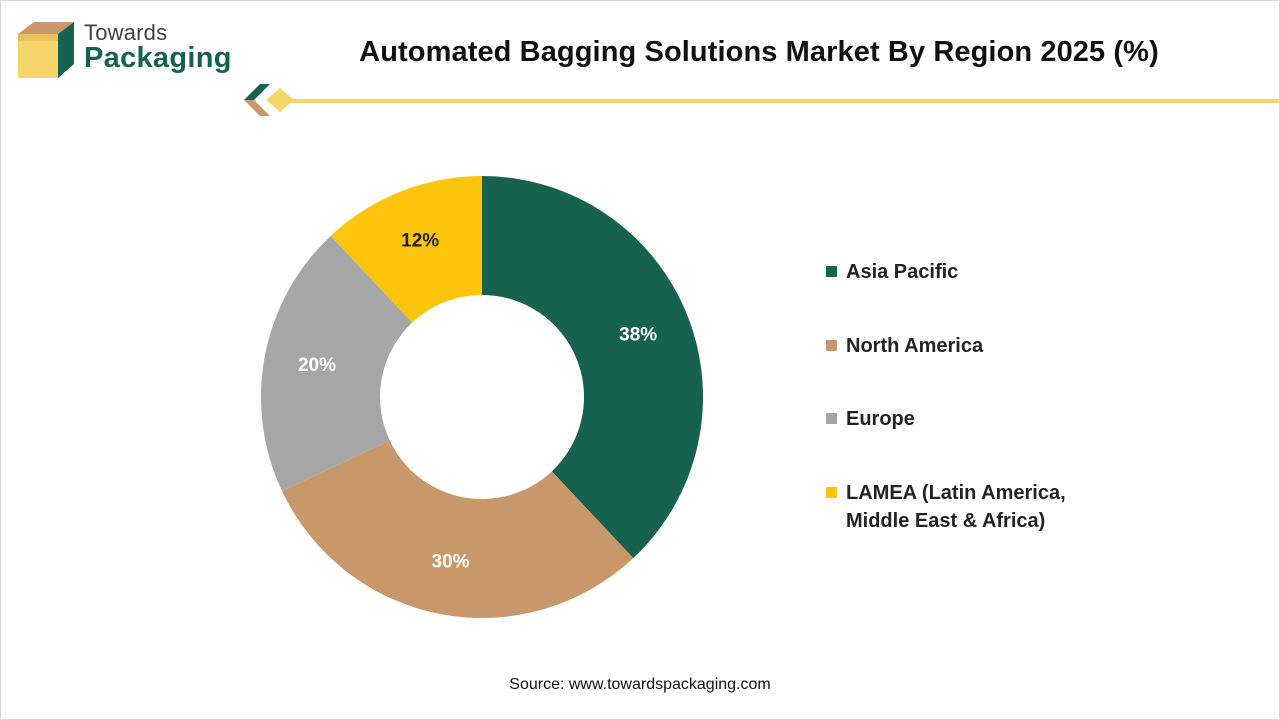 The image size is (1280, 720). I want to click on brand-name-line1: Towards, so click(126, 32).